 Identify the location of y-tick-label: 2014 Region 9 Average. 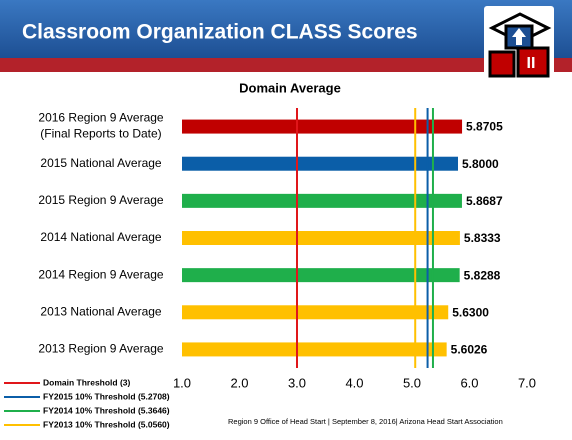
(101, 274).